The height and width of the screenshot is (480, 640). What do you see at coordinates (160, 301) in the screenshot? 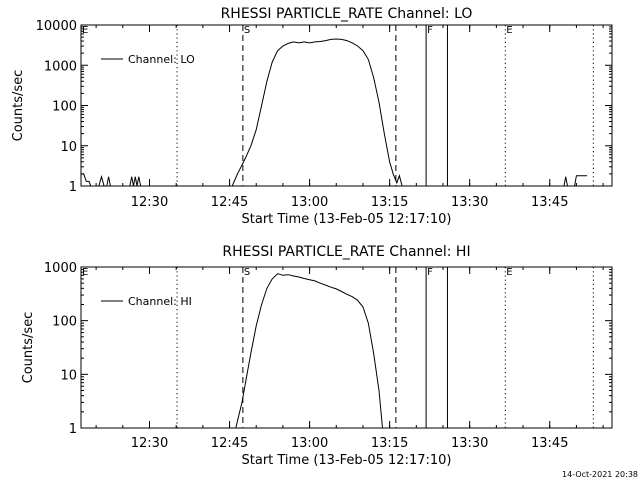
I see `legend-label: Channel: HI` at bounding box center [160, 301].